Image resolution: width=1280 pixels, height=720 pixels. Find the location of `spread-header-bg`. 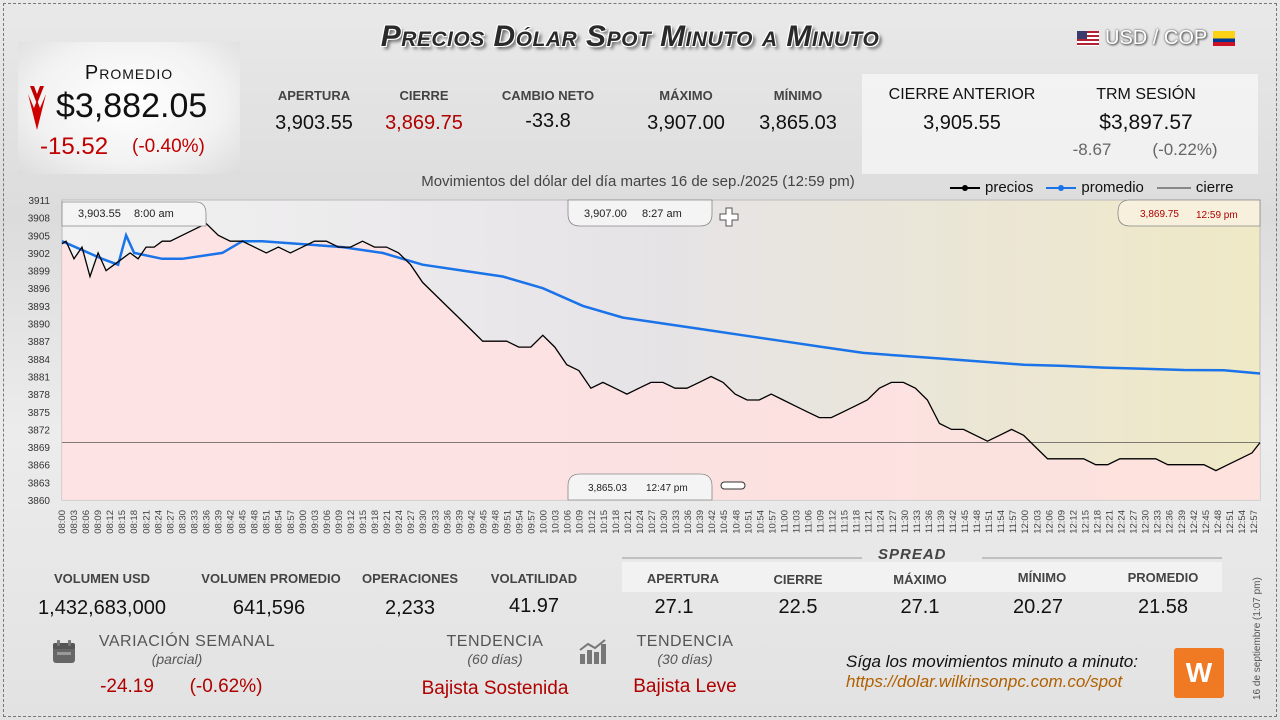

spread-header-bg is located at coordinates (922, 577).